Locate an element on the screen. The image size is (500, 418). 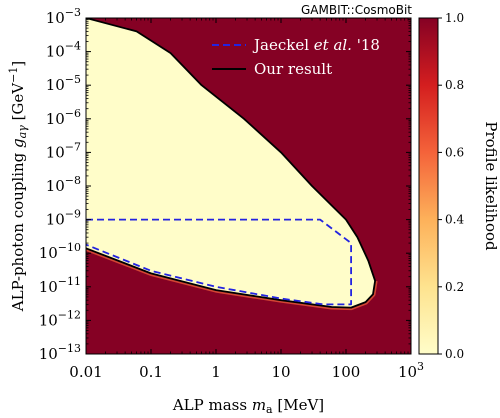
colorbar-tick-label: 0.0 is located at coordinates (454, 354).